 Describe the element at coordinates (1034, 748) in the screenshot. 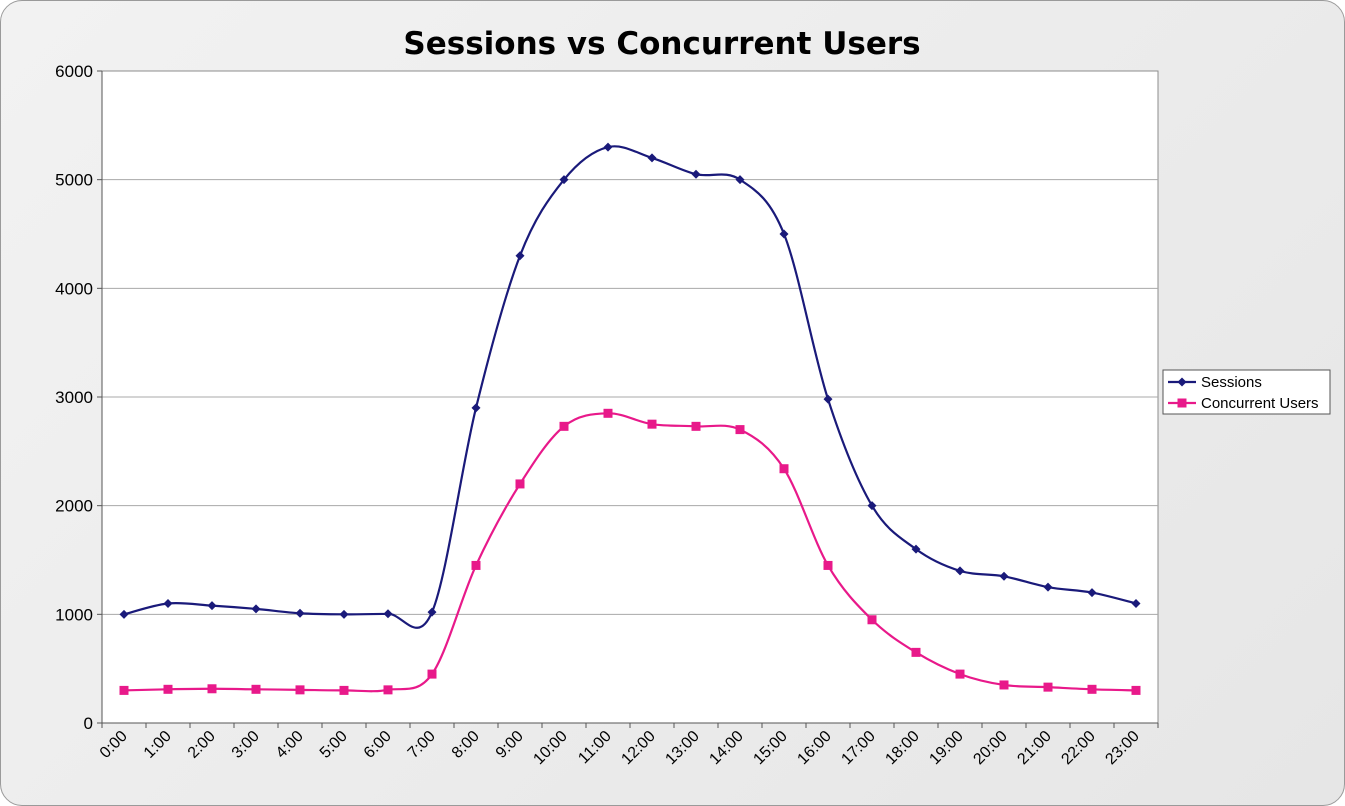

I see `x-tick-label: 21:00` at that location.